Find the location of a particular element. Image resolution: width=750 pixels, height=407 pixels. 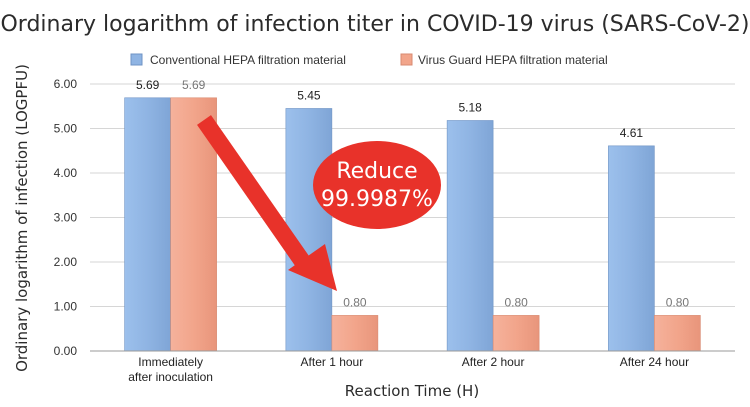

x-category-label: After 1 hour is located at coordinates (332, 362).